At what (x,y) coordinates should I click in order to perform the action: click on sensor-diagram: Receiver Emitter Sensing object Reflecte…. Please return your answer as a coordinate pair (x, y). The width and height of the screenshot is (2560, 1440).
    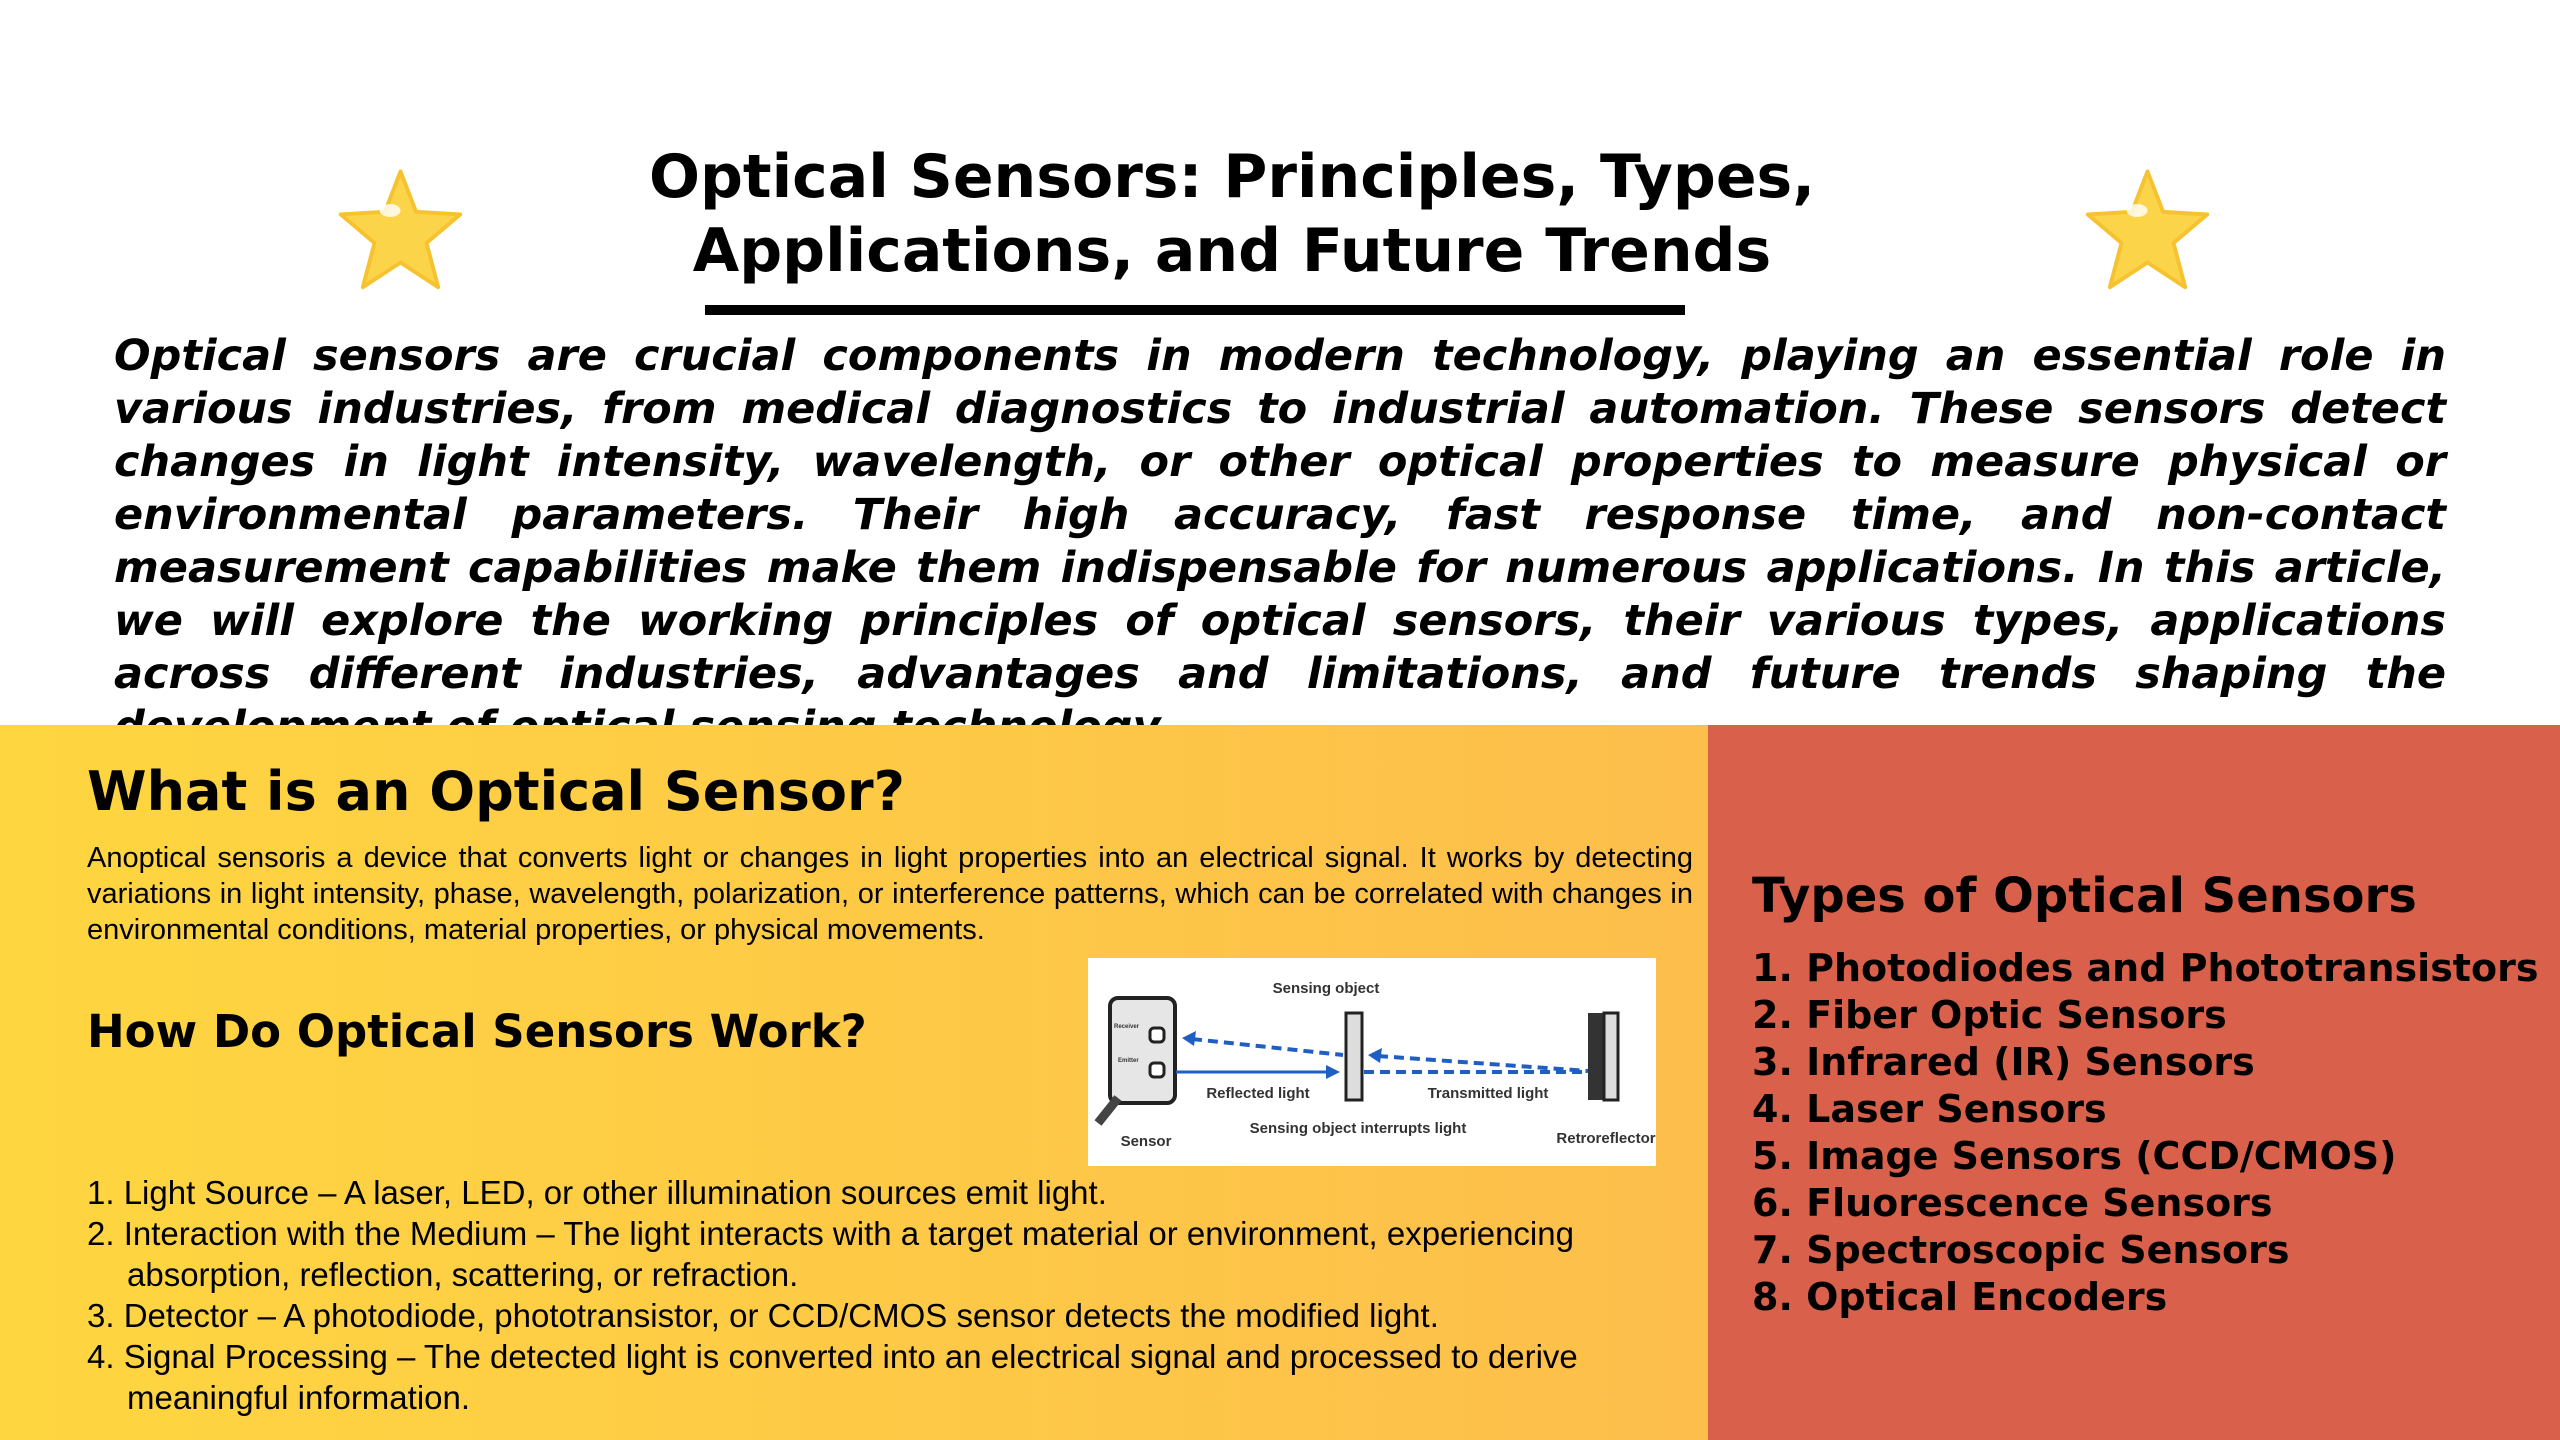
    Looking at the image, I should click on (1372, 1062).